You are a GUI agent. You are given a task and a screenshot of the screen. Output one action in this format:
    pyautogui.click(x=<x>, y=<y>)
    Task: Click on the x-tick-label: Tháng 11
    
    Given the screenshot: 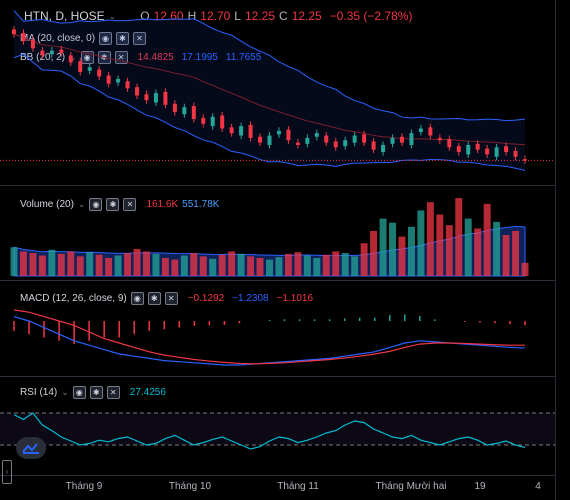 What is the action you would take?
    pyautogui.click(x=298, y=486)
    